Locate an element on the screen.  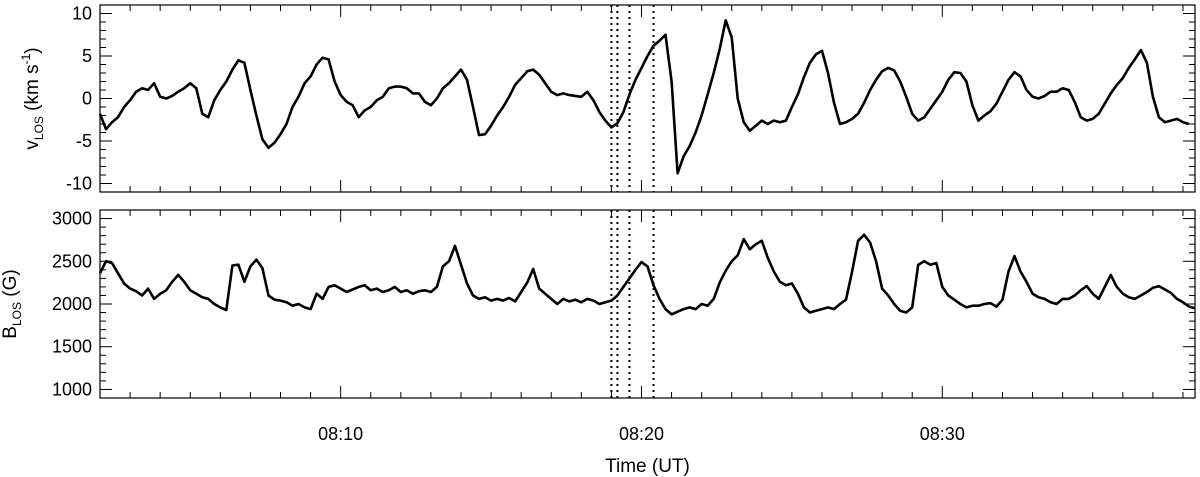
velocity-y-axis-label: vLOS (km s-1) is located at coordinates (32, 98).